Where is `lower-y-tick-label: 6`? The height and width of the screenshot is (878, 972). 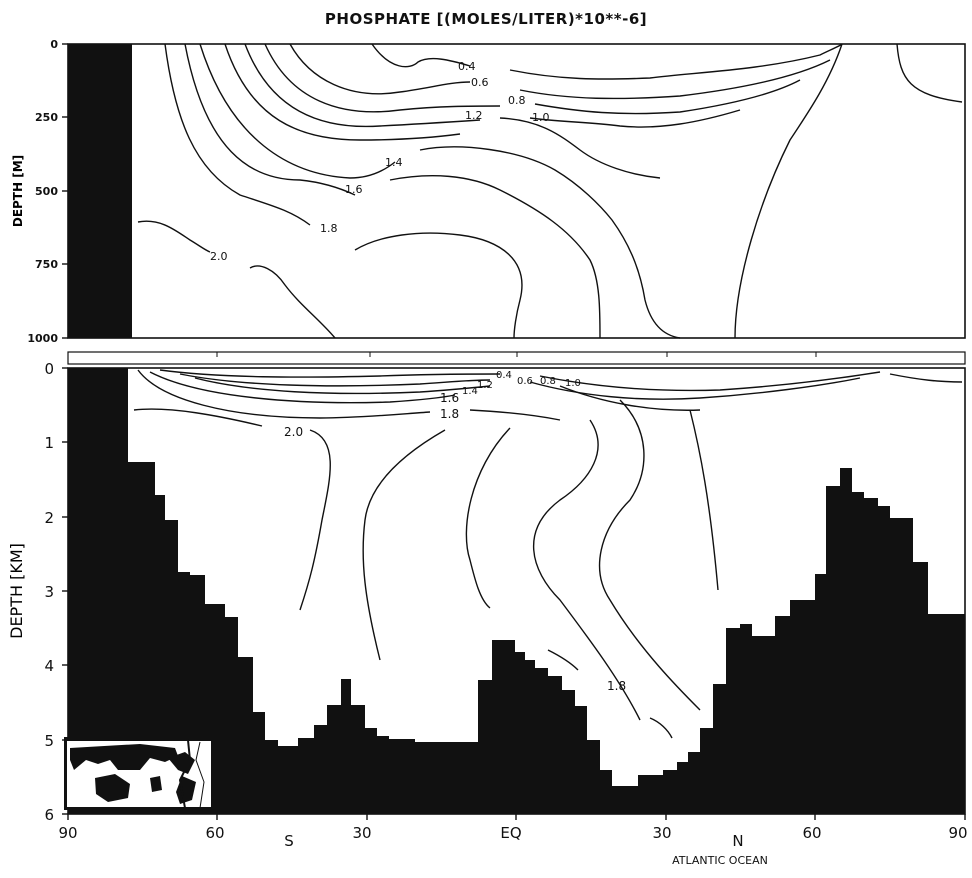 lower-y-tick-label: 6 is located at coordinates (49, 815).